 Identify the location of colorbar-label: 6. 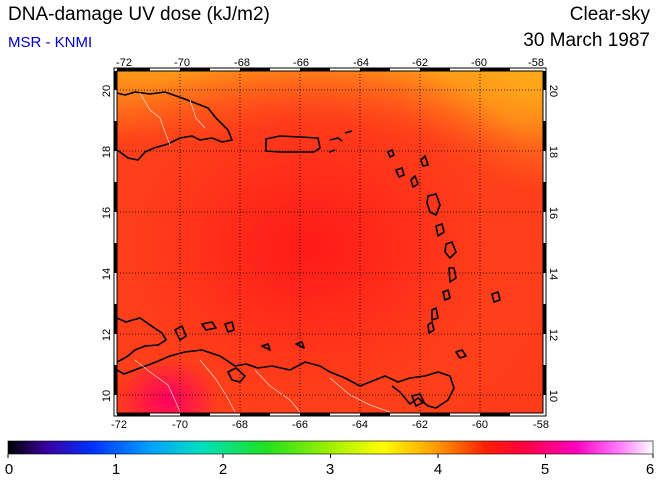
(650, 469).